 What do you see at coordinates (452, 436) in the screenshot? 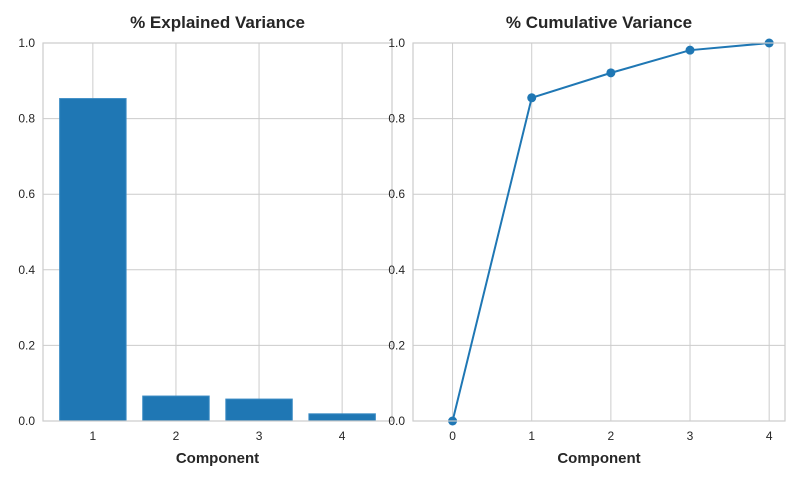
I see `x-tick-label: 0` at bounding box center [452, 436].